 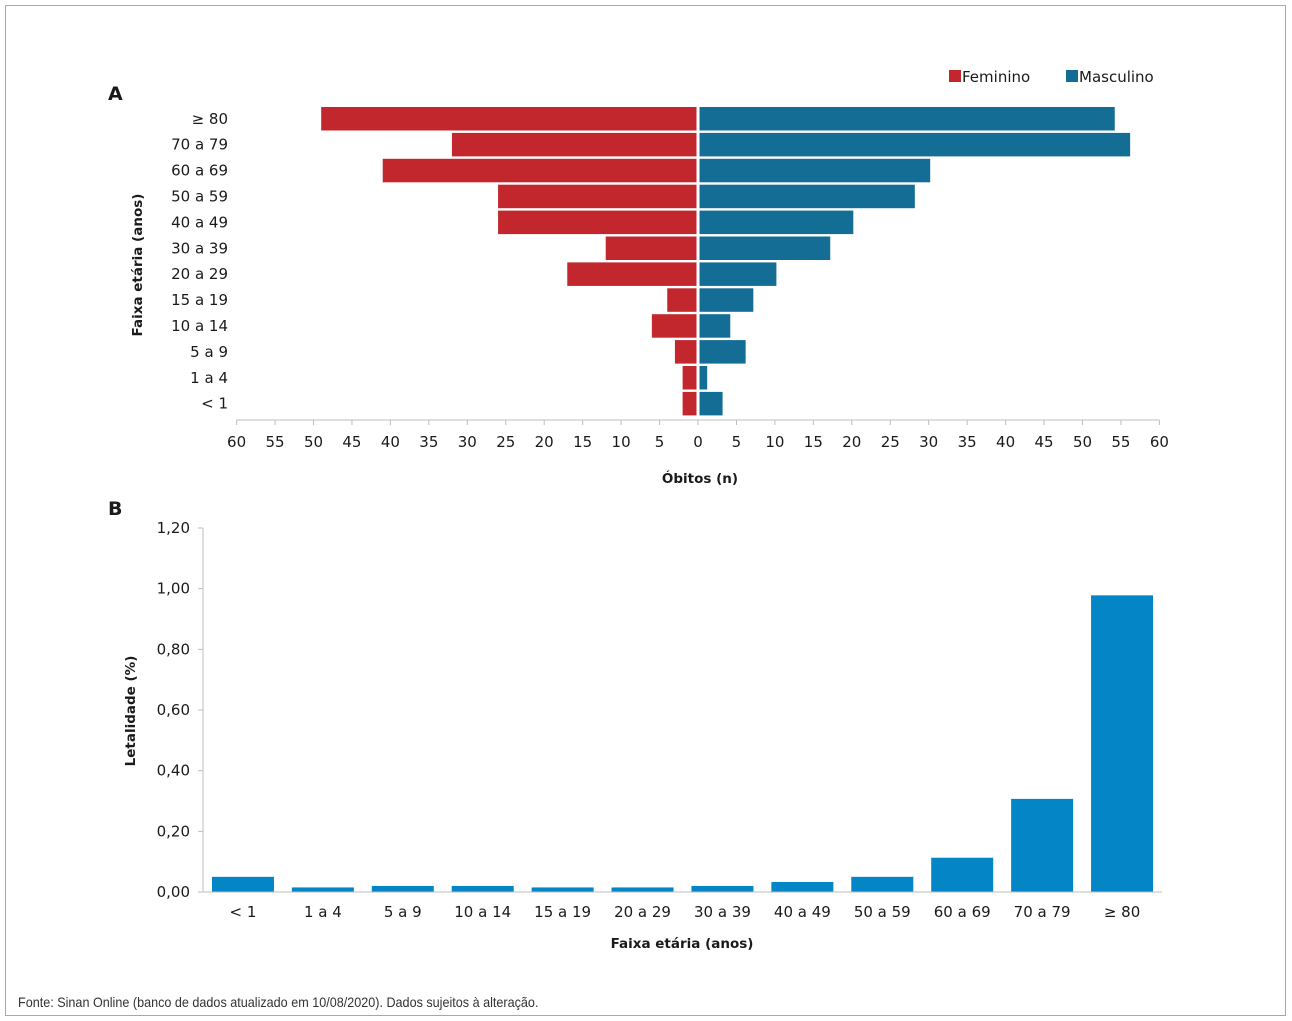 What do you see at coordinates (482, 912) in the screenshot?
I see `lethality-category-label: 10 a 14` at bounding box center [482, 912].